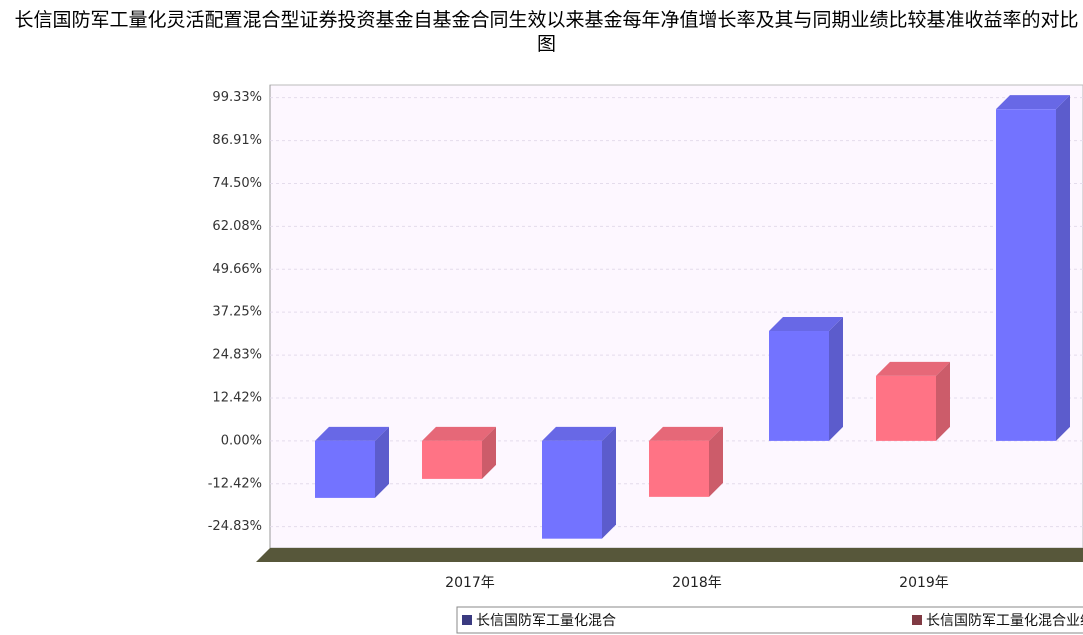  I want to click on x-tick-label: 2019年, so click(924, 583).